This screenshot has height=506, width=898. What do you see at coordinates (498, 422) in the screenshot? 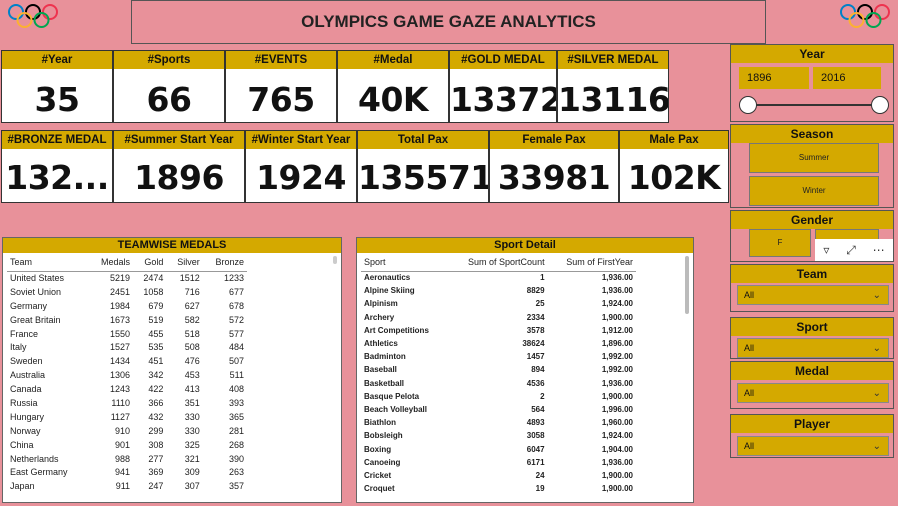
I see `table-row: Biathlon 4893 1,960.00` at bounding box center [498, 422].